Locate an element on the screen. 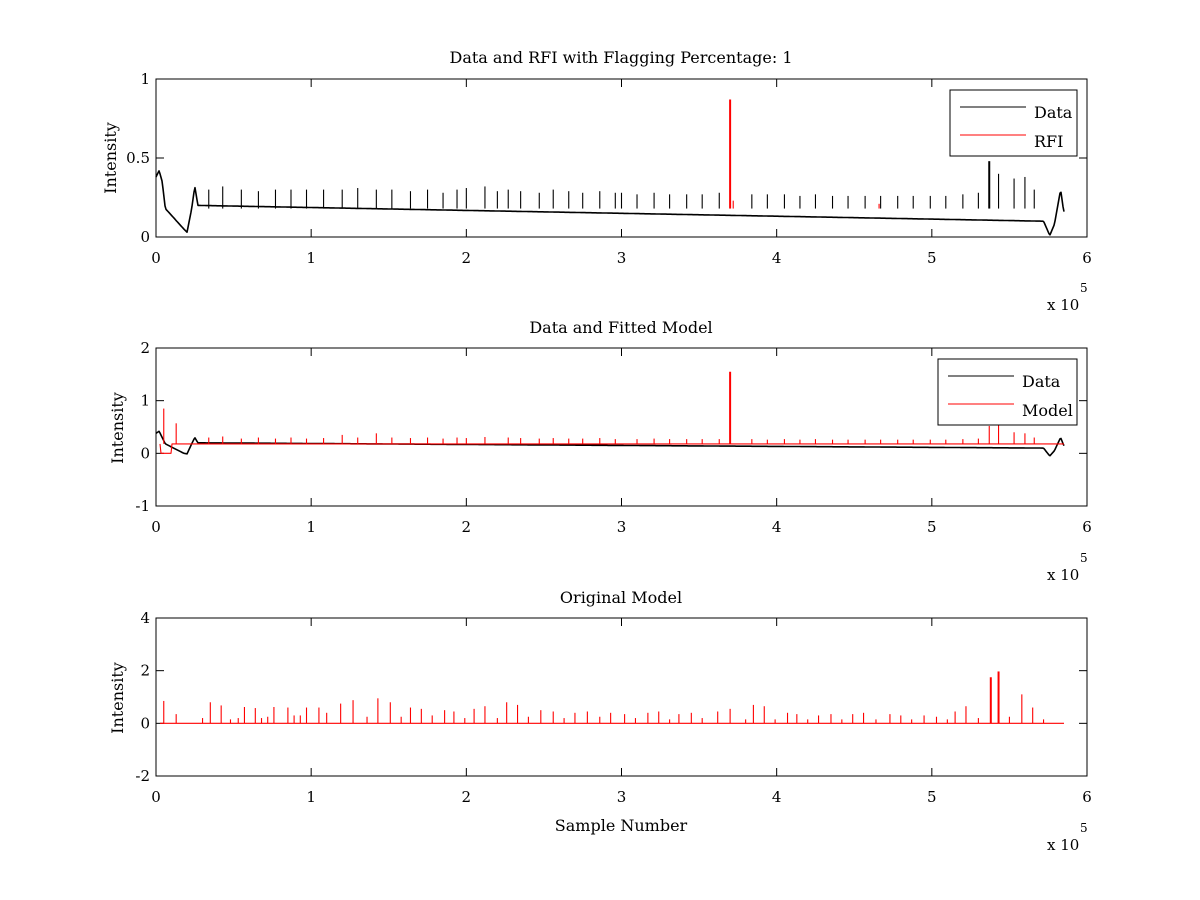 This screenshot has width=1200, height=900. panel-2-legend-box is located at coordinates (1007, 392).